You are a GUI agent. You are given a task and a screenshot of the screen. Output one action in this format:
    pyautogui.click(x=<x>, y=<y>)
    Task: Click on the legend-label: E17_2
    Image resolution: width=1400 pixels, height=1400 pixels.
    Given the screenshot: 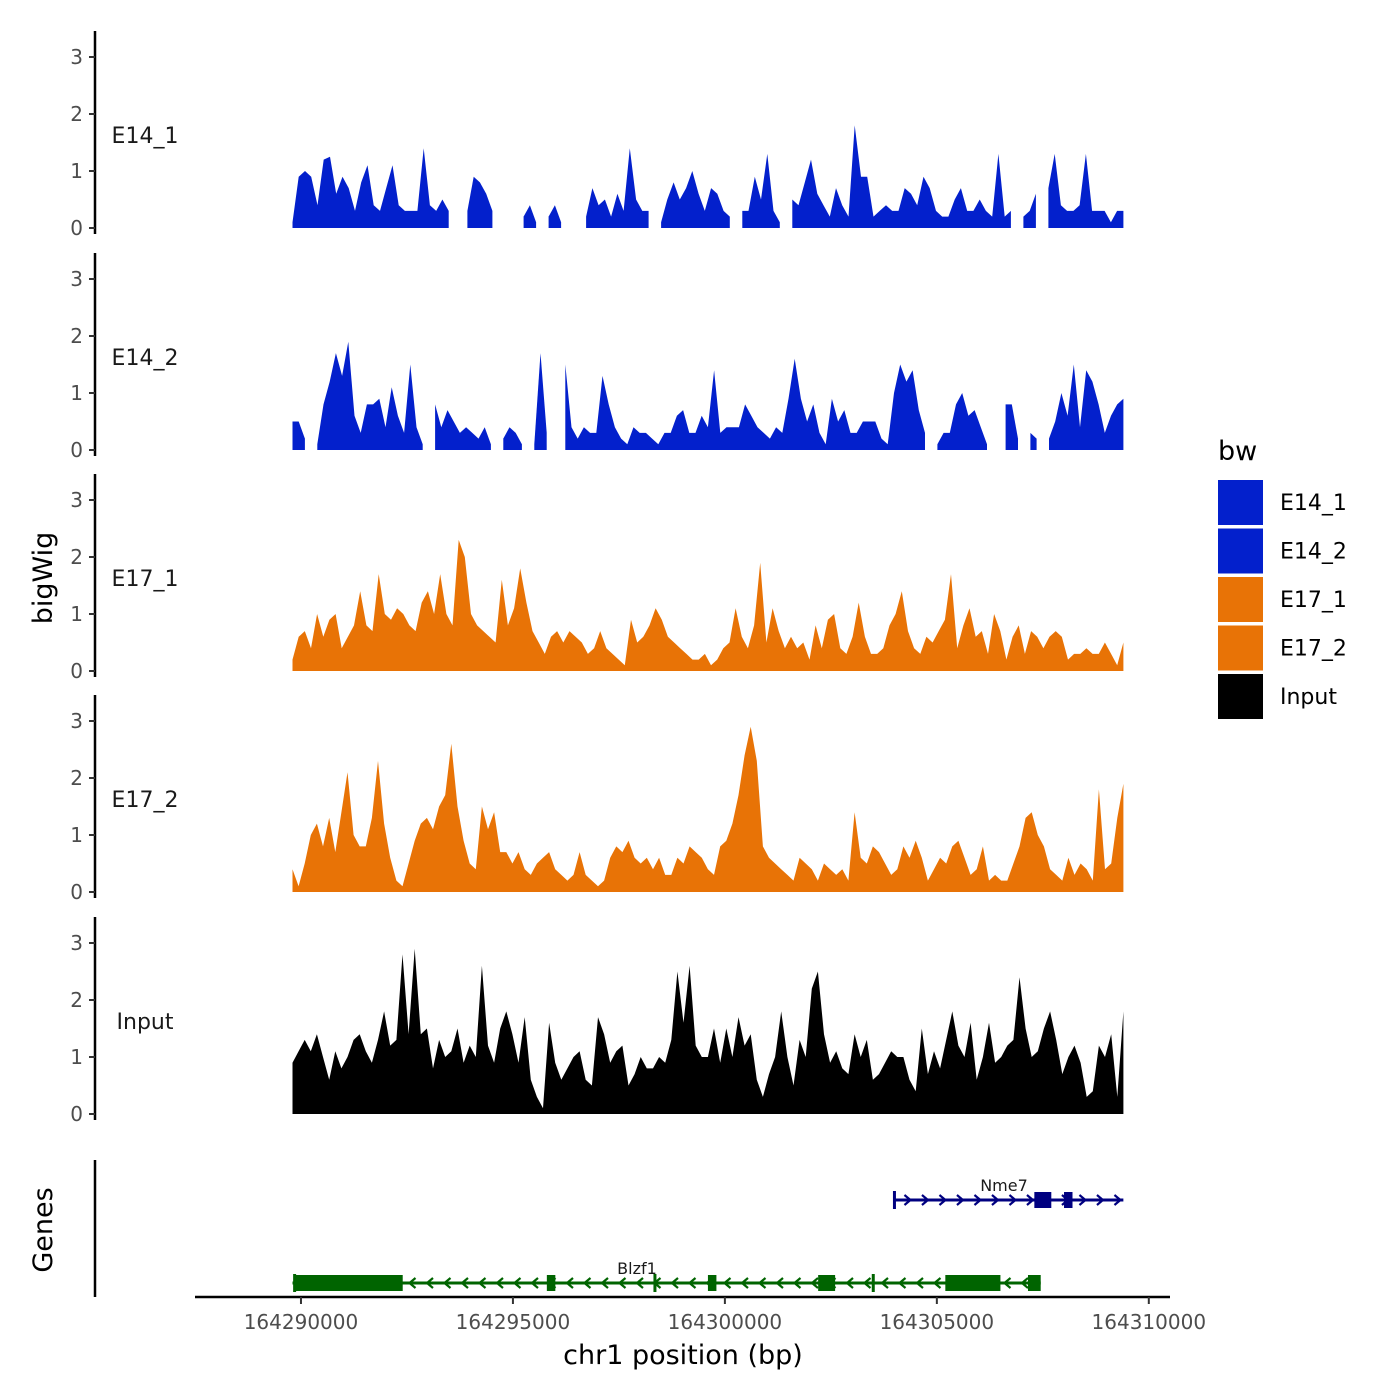 What is the action you would take?
    pyautogui.click(x=1313, y=649)
    